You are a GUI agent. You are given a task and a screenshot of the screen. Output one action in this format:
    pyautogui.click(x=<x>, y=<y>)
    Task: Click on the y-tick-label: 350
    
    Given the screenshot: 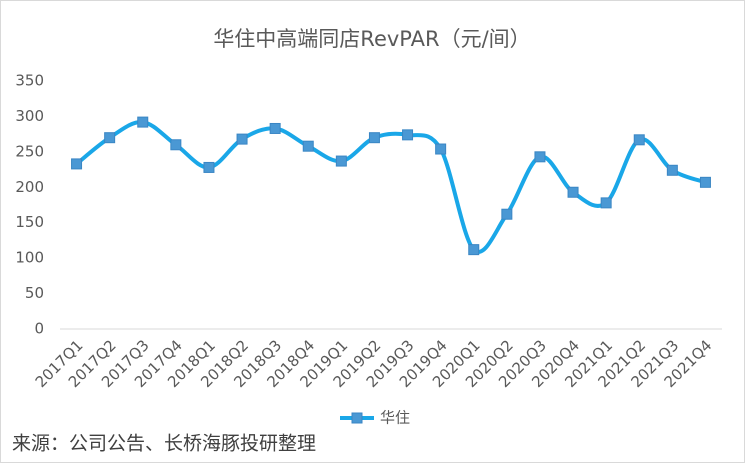 What is the action you would take?
    pyautogui.click(x=29, y=81)
    